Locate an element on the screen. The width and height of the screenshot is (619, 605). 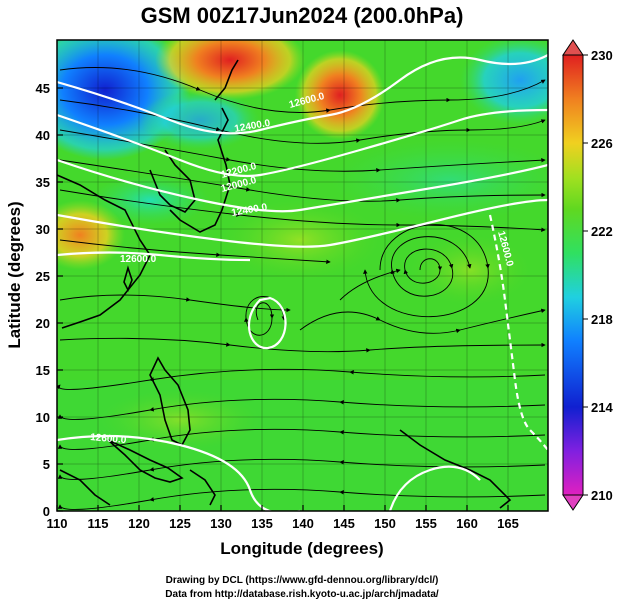
colorbar-tick-label: 210 is located at coordinates (602, 495).